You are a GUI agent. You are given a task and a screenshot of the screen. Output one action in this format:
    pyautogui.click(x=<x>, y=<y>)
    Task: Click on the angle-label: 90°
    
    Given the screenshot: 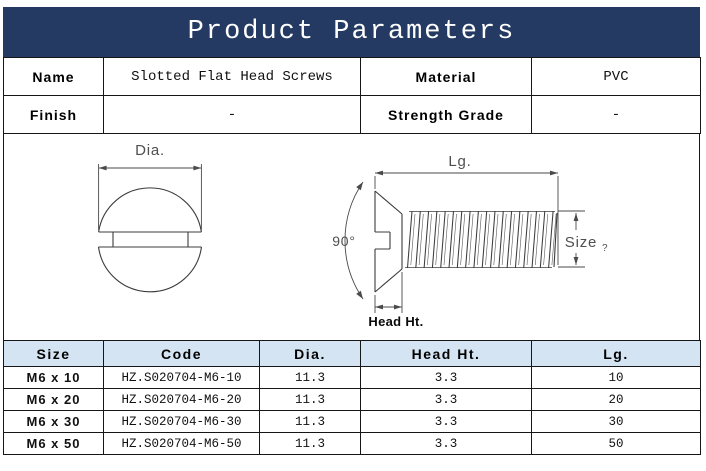 What is the action you would take?
    pyautogui.click(x=344, y=241)
    